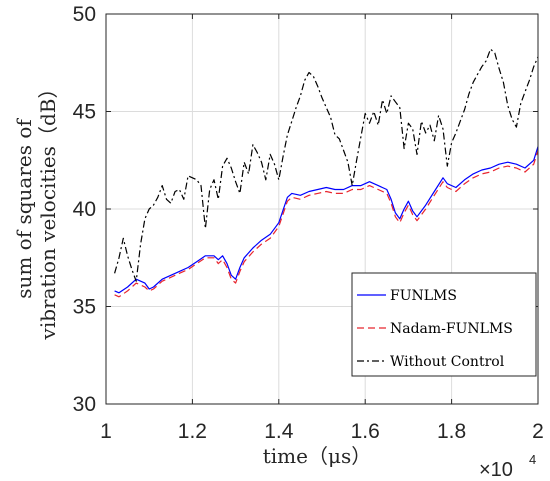 This screenshot has width=550, height=481. I want to click on x-tick-label: 1.8, so click(451, 431).